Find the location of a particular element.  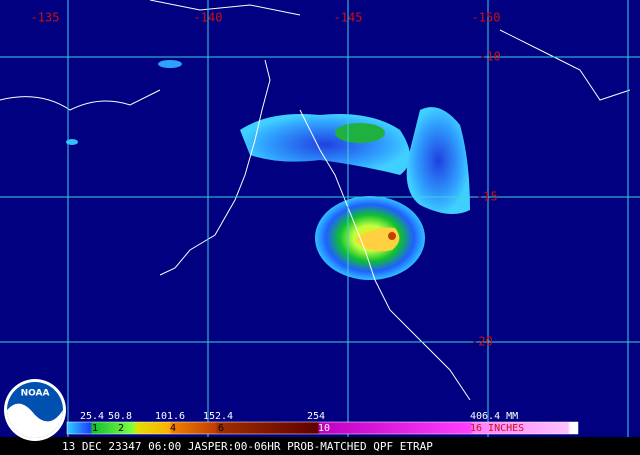

mm-label: 25.4 is located at coordinates (92, 416).